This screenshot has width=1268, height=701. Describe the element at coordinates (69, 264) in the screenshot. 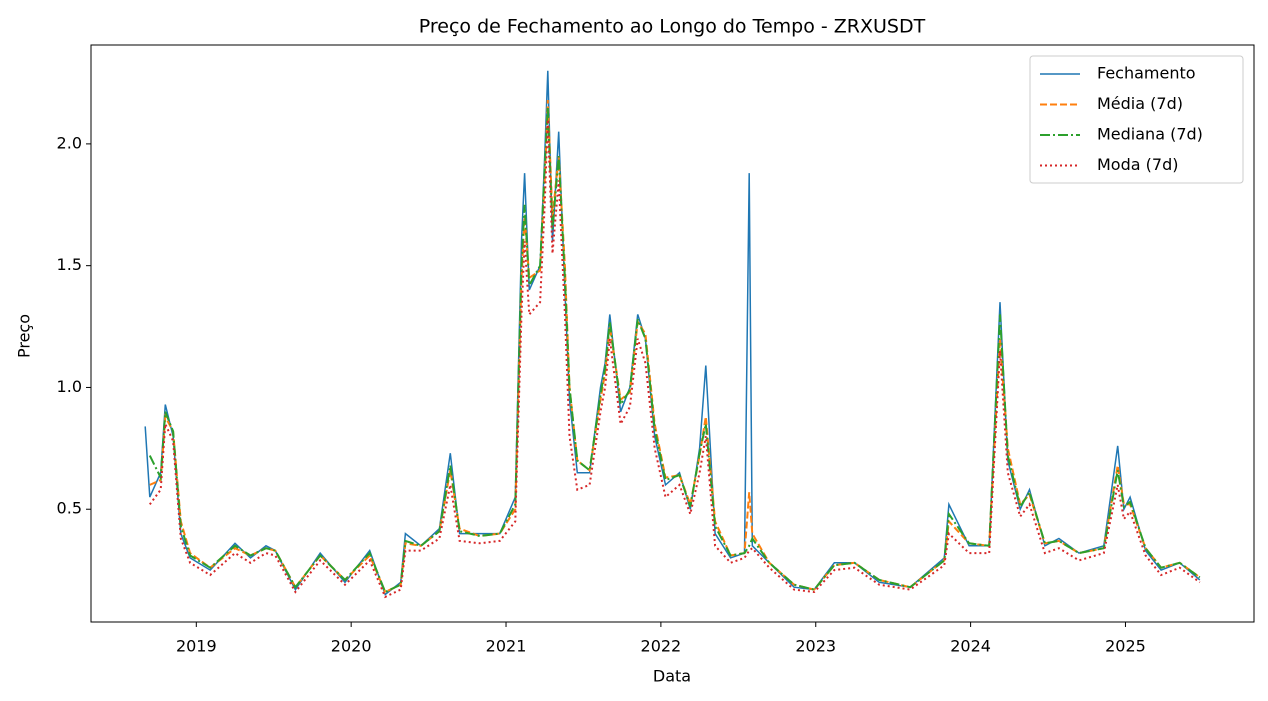

I see `y-tick-label: 1.5` at that location.